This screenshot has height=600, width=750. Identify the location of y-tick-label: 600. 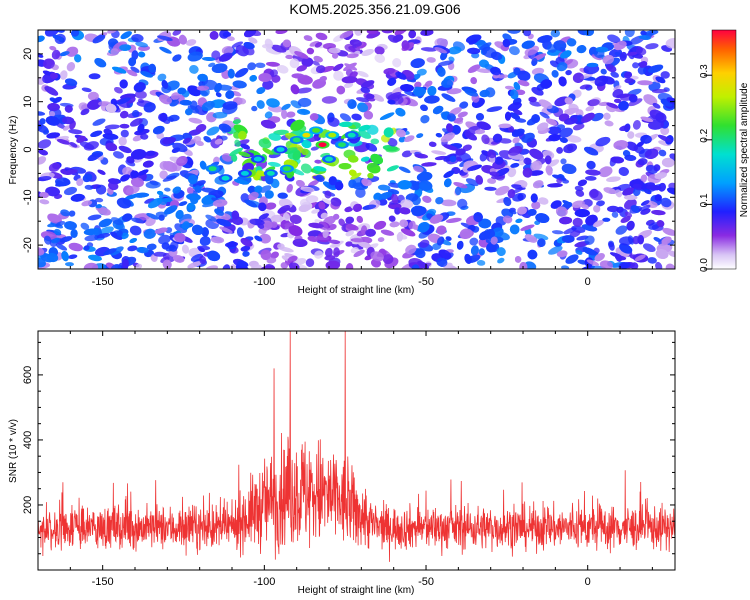
(28, 375).